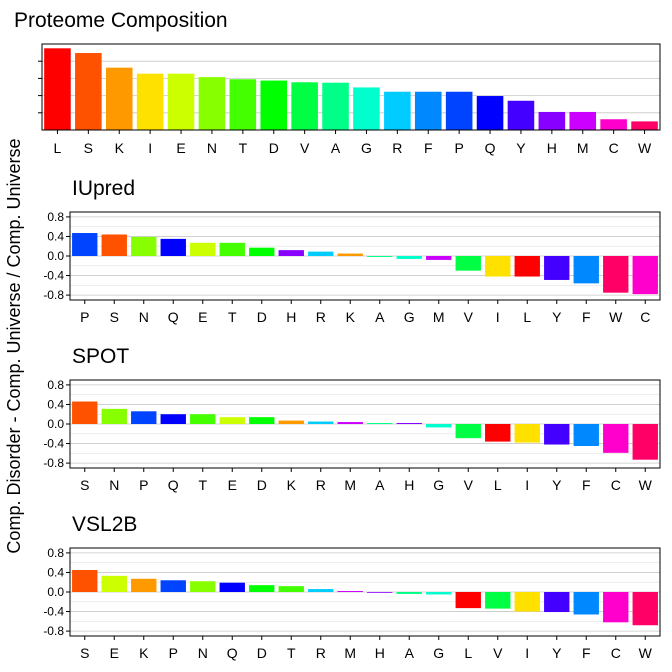  What do you see at coordinates (103, 188) in the screenshot?
I see `chart-title: IUpred` at bounding box center [103, 188].